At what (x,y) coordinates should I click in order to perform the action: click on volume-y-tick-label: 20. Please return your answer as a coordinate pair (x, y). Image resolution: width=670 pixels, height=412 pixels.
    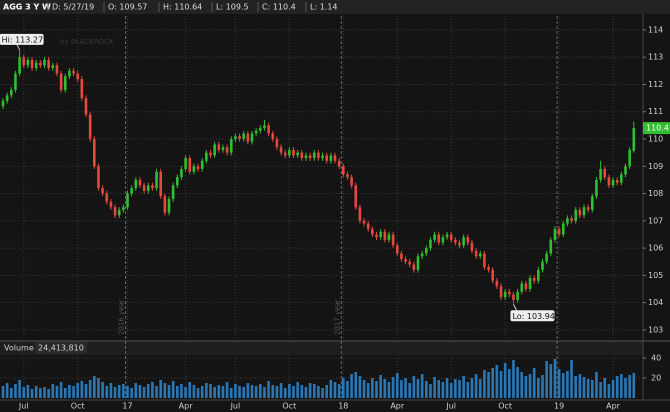
    Looking at the image, I should click on (656, 378).